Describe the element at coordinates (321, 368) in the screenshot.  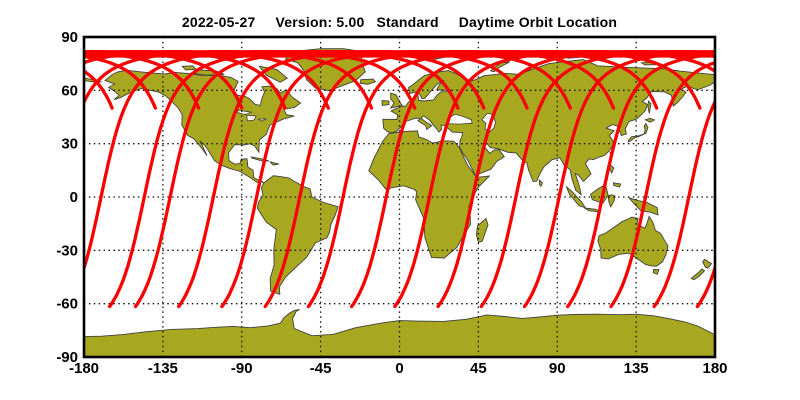
I see `x-tick-label: -45` at that location.